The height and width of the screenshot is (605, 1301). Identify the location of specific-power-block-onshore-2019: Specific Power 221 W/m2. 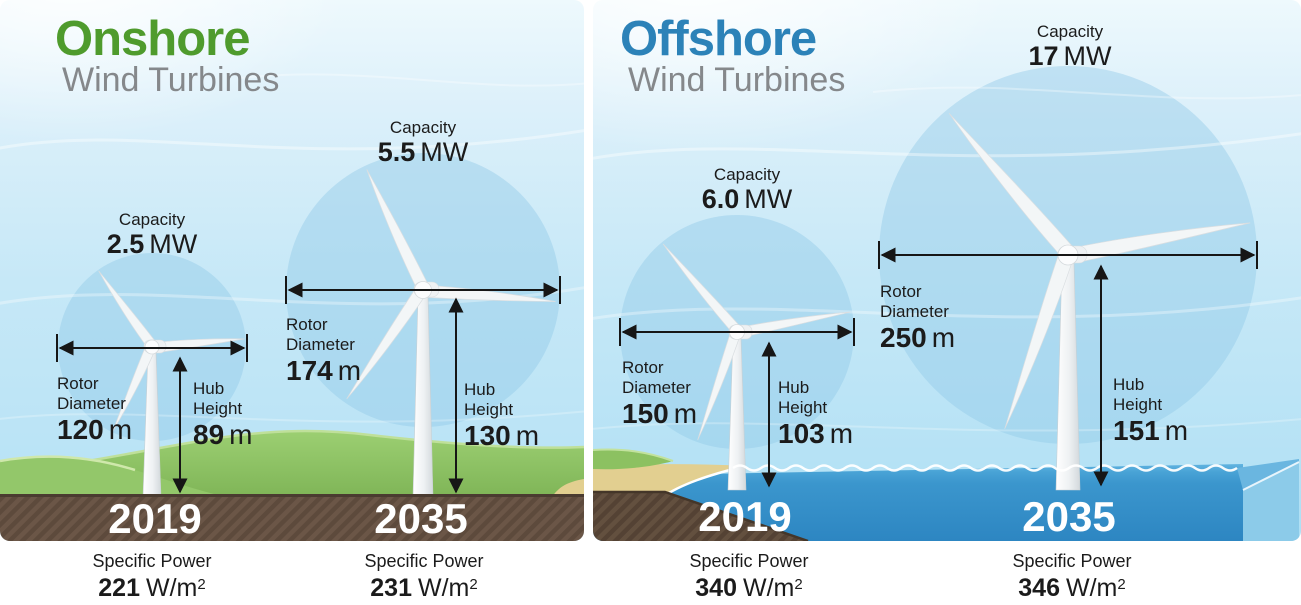
(151, 576).